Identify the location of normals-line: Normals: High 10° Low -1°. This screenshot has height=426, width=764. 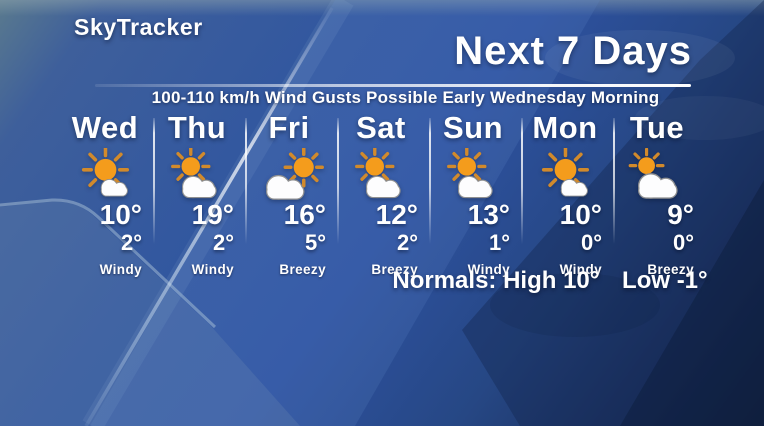
(547, 281).